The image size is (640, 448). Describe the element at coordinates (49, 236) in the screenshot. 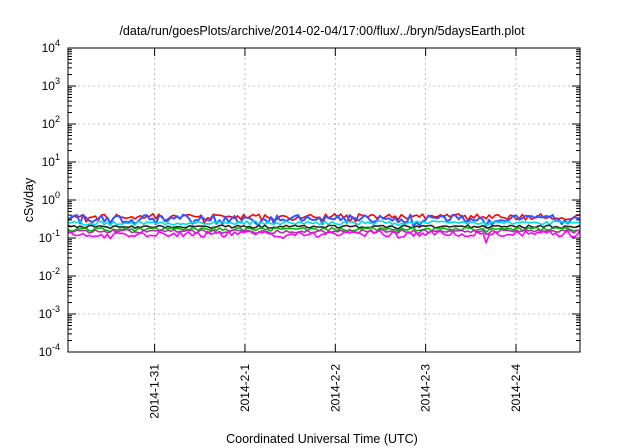

I see `y-tick-label: 10⁻¹` at that location.